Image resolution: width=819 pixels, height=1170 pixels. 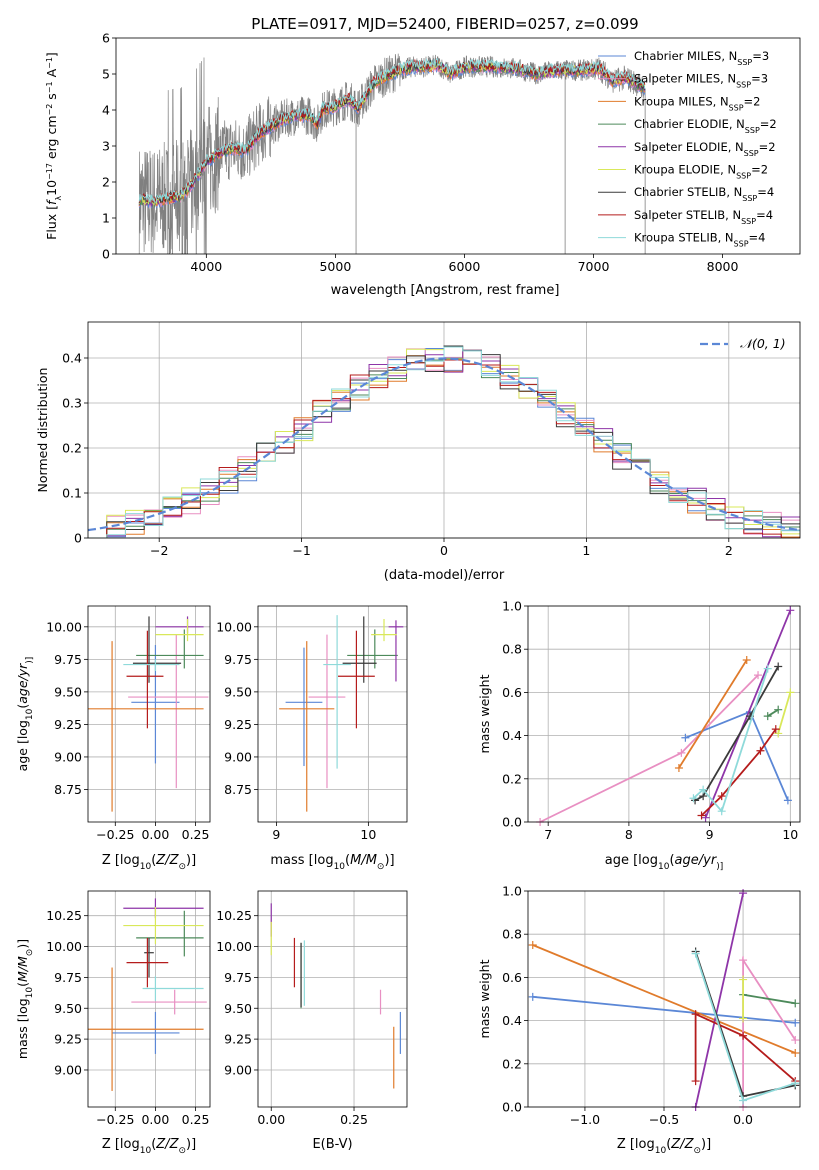 What do you see at coordinates (368, 834) in the screenshot?
I see `x-tick-label: 10` at bounding box center [368, 834].